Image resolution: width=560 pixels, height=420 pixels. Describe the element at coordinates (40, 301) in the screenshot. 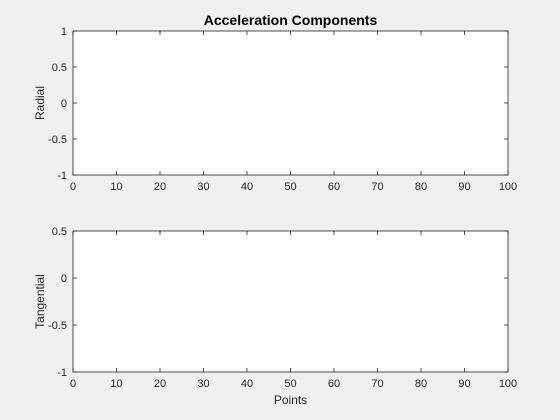

I see `y-axis-label: Tangential` at that location.